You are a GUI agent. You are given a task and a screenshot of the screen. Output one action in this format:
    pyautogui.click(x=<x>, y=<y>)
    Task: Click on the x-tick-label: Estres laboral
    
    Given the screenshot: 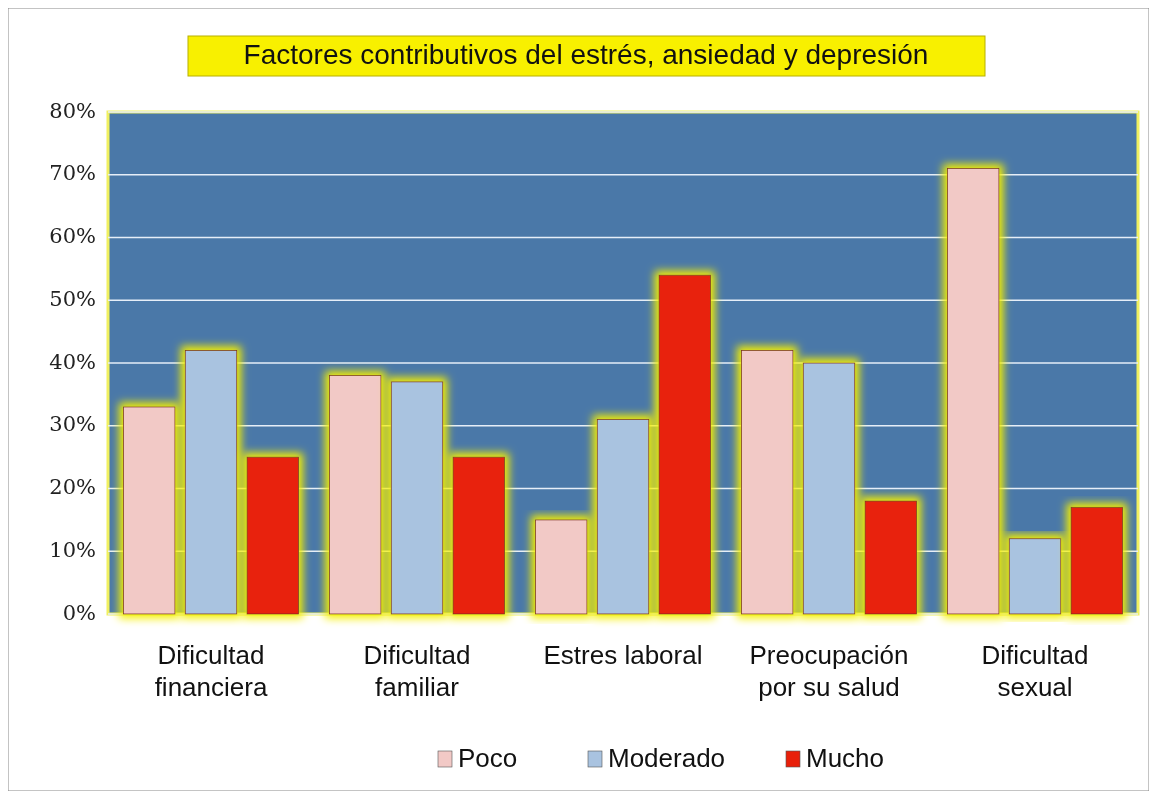 What is the action you would take?
    pyautogui.click(x=623, y=655)
    